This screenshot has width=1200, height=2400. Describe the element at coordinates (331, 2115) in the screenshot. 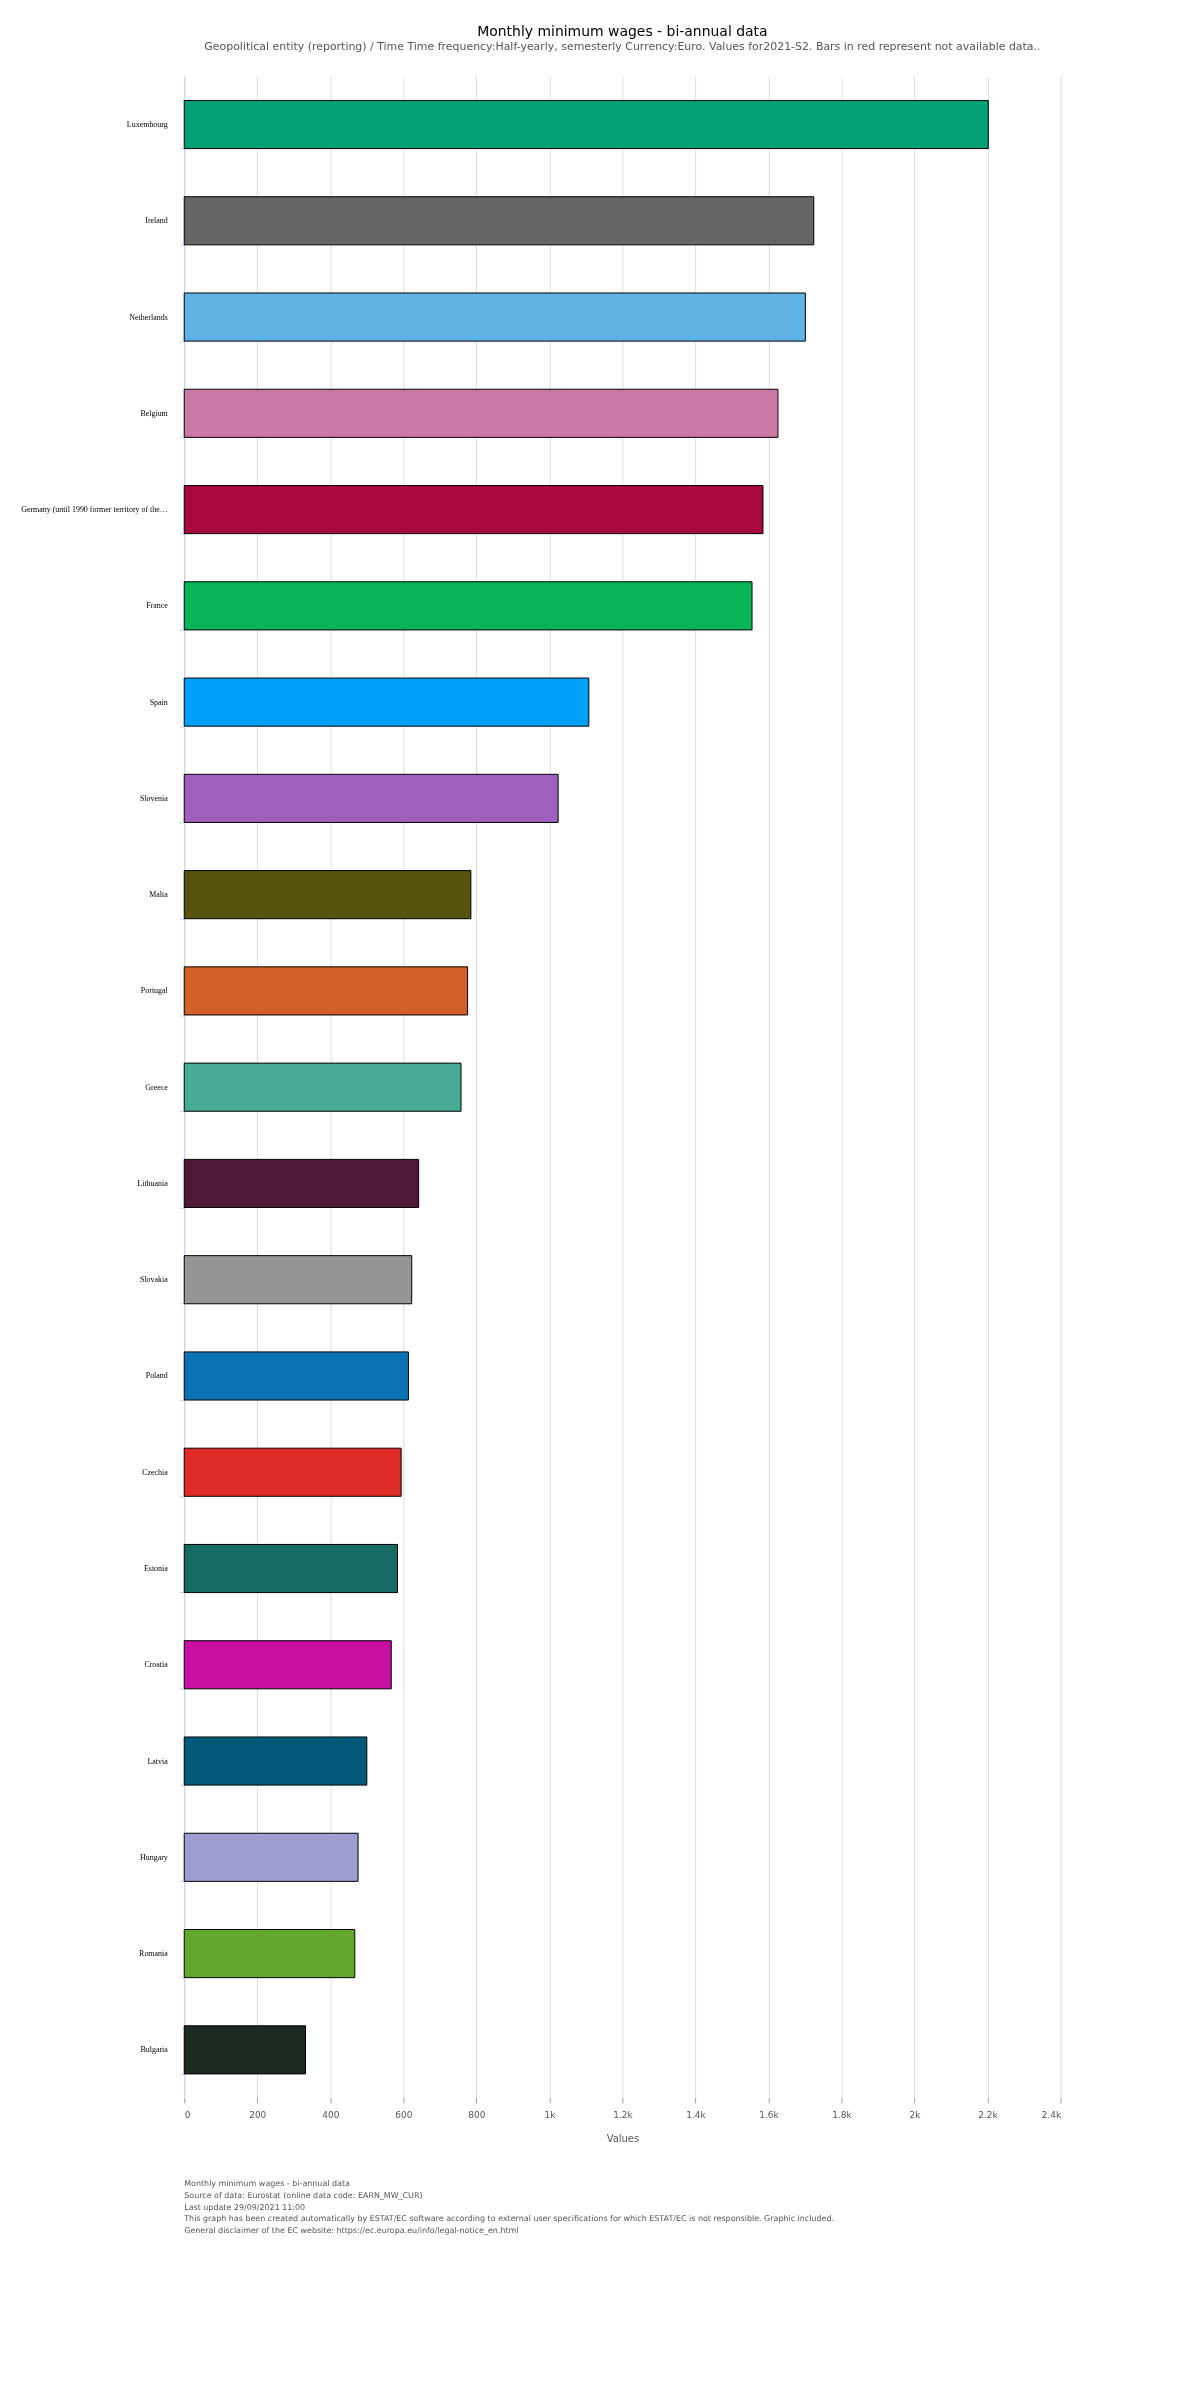

I see `x-tick-label: 400` at that location.